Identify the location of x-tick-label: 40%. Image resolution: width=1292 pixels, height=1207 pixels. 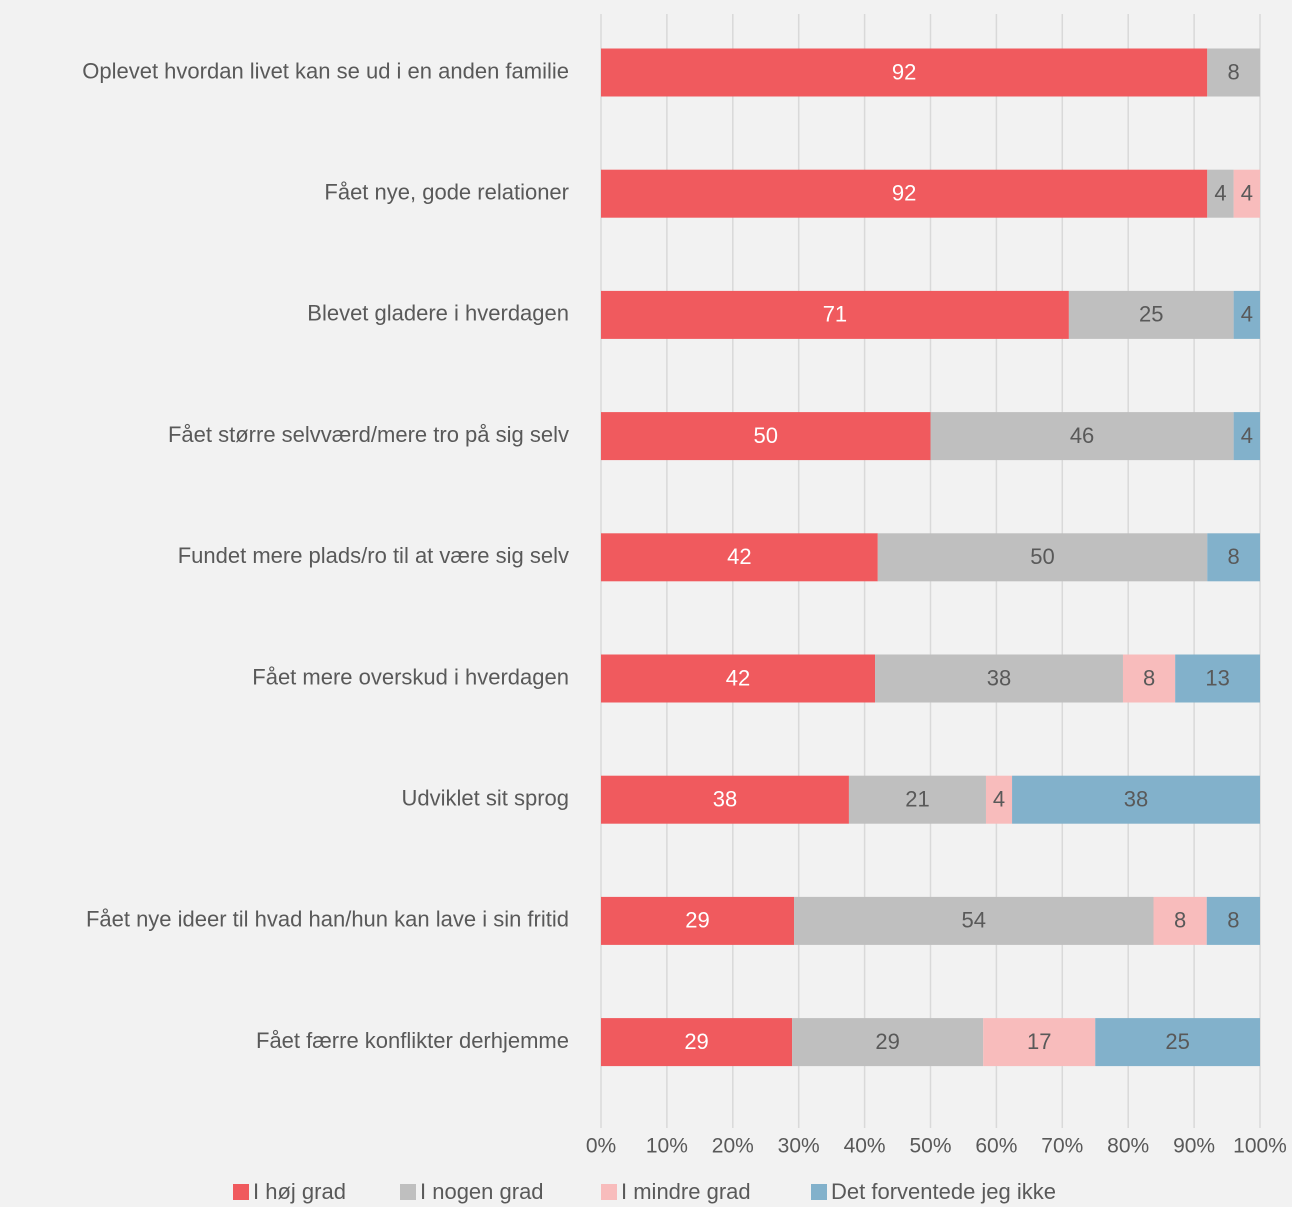
(865, 1146).